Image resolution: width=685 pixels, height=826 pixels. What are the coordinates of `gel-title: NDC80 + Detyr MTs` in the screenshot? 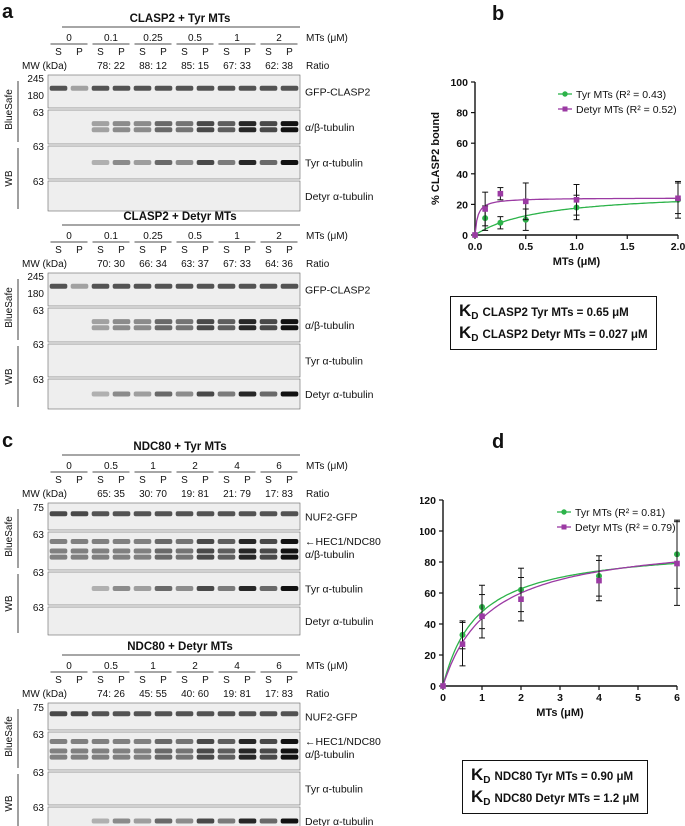 It's located at (180, 647).